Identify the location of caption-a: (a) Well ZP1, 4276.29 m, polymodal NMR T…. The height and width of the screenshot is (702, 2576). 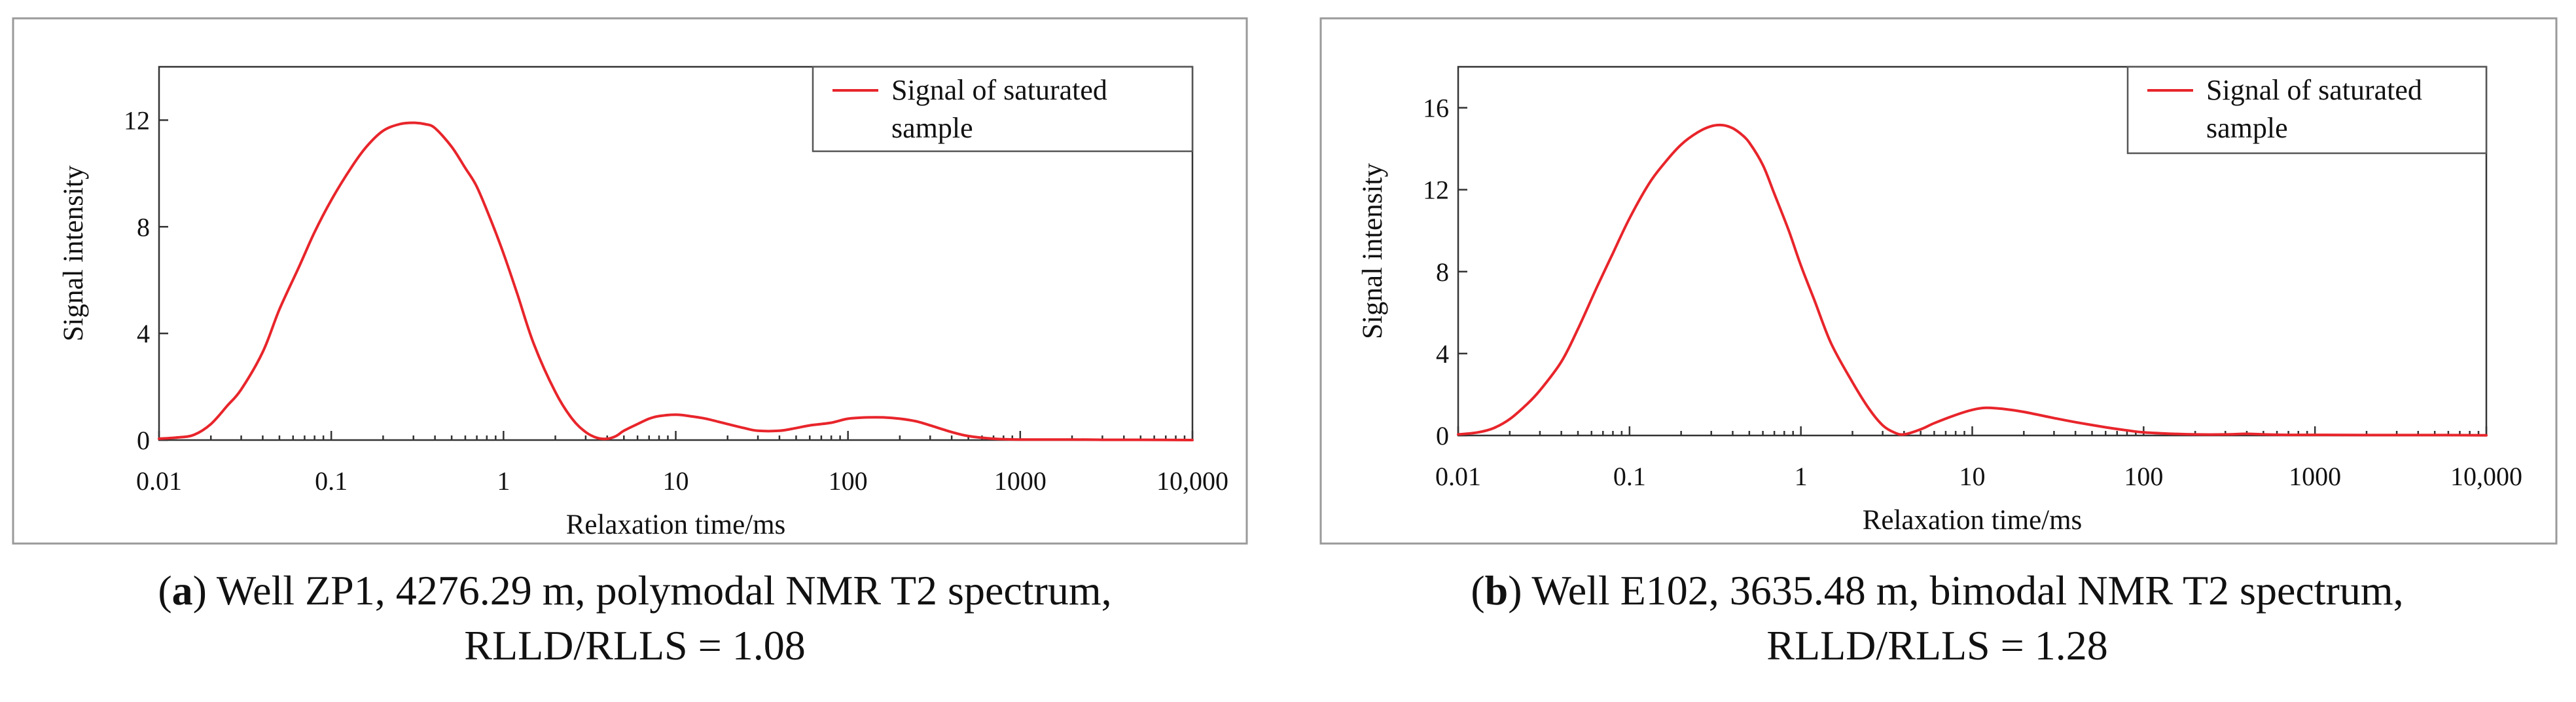
(635, 618).